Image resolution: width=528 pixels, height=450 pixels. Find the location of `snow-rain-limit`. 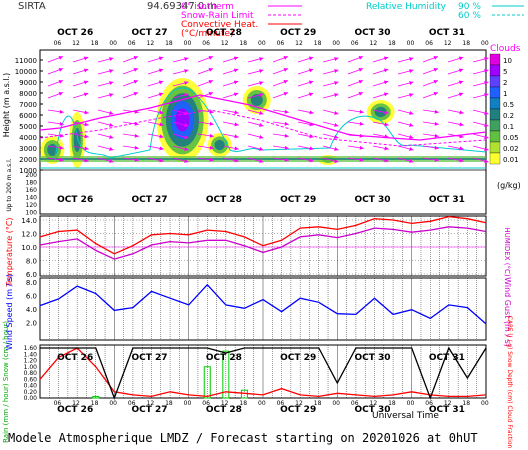

snow-rain-limit is located at coordinates (263, 128).